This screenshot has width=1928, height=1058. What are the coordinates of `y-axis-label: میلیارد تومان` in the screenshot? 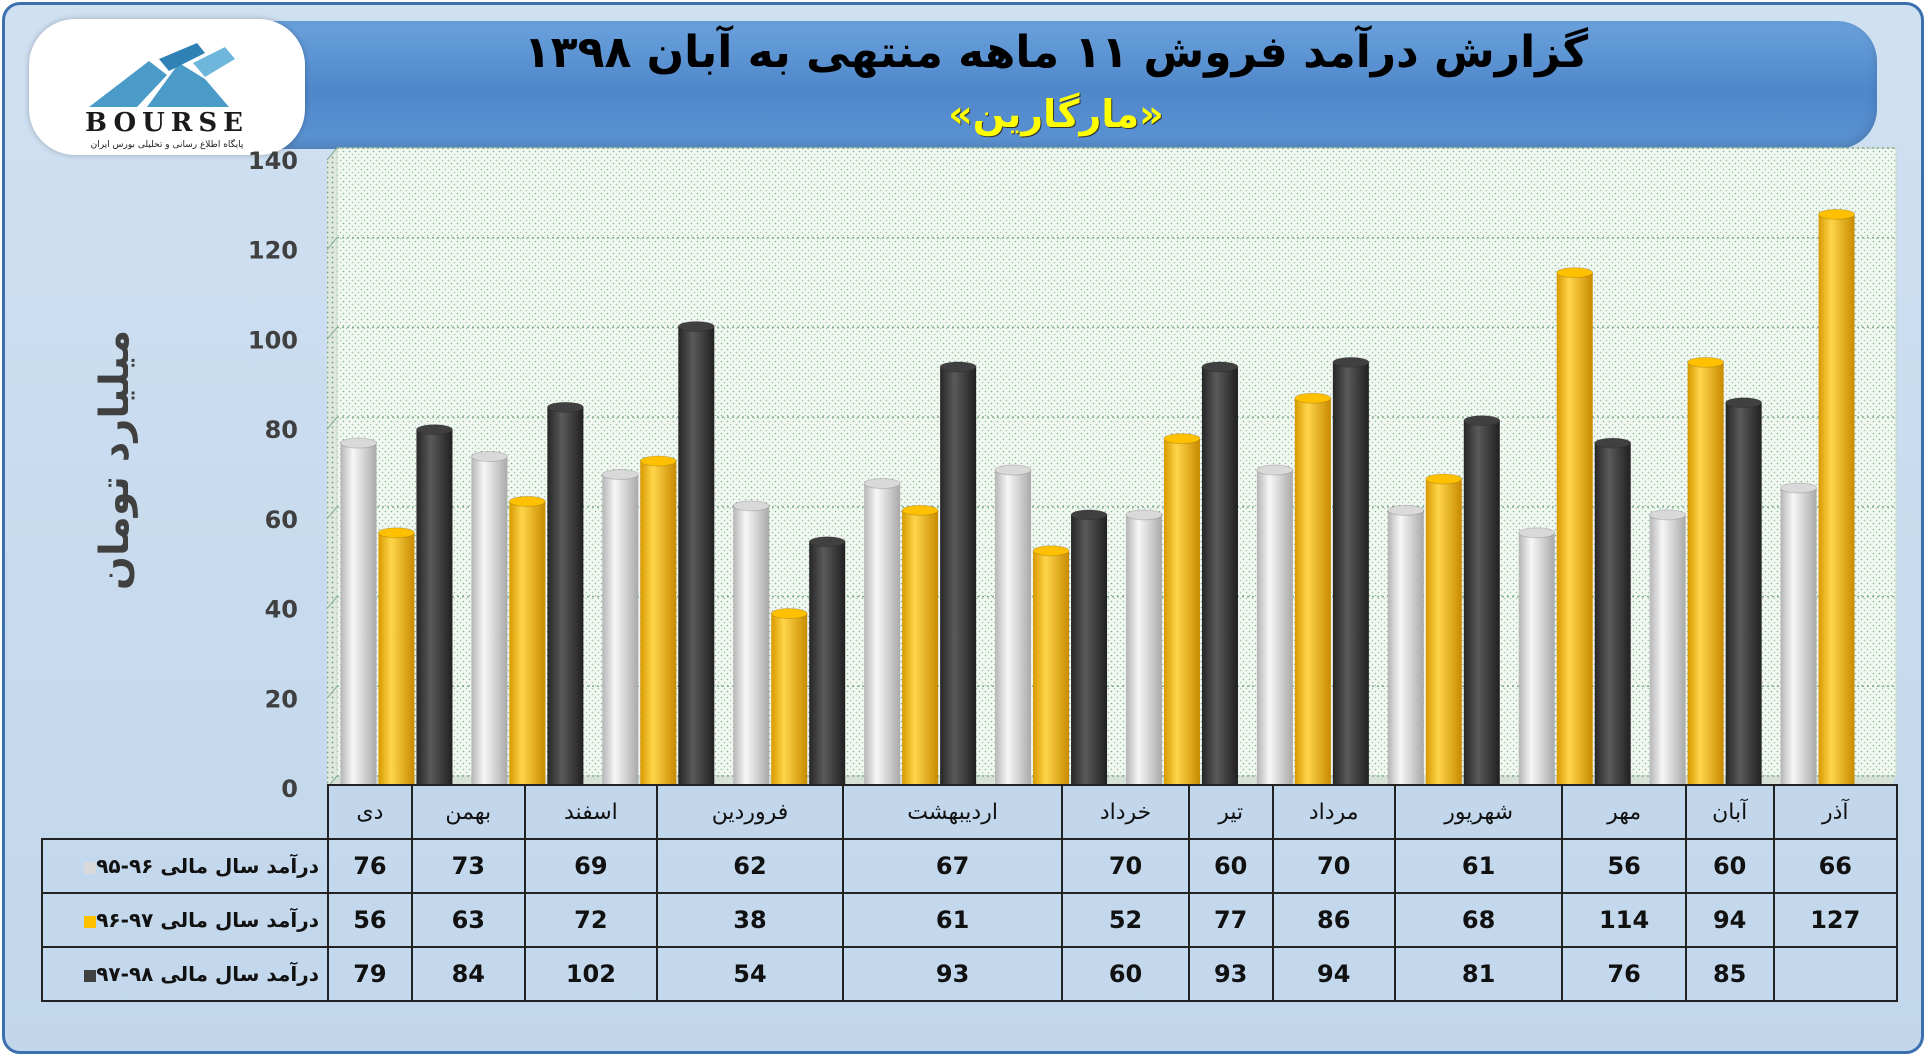 It's located at (115, 460).